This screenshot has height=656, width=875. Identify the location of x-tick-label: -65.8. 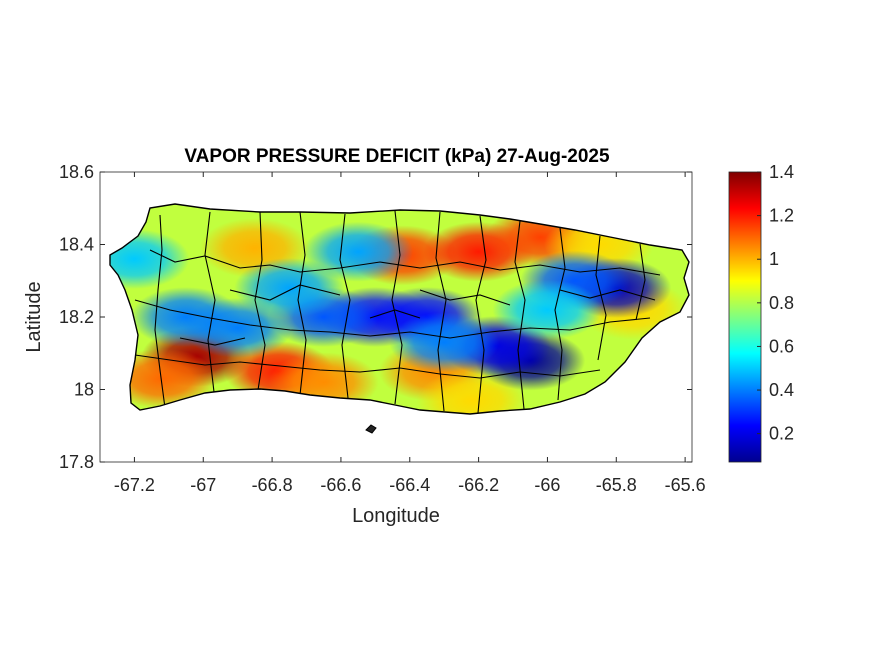
(616, 485).